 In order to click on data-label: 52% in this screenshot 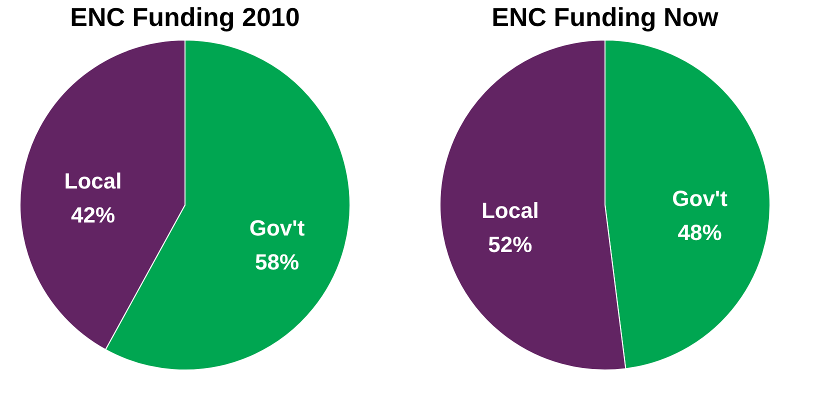, I will do `click(510, 244)`.